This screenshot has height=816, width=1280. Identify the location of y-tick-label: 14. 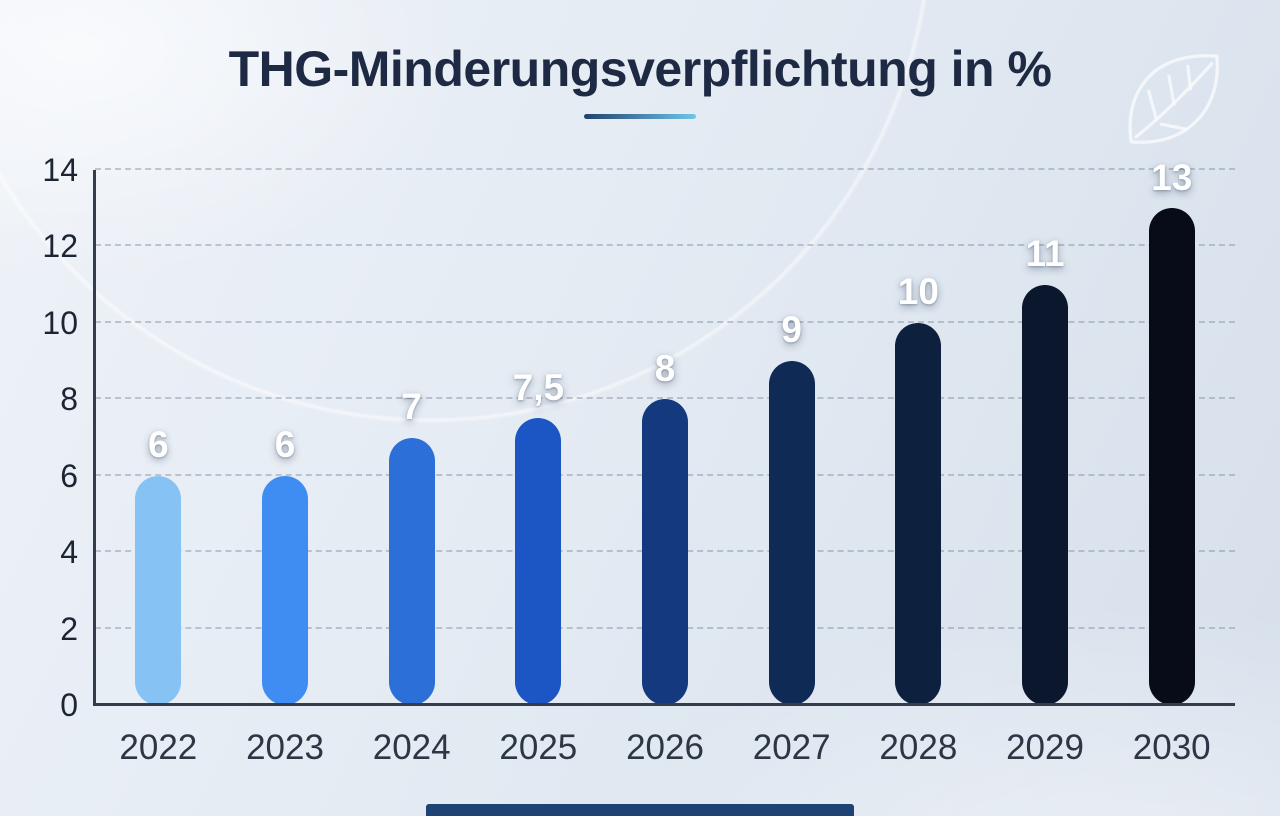
(60, 170).